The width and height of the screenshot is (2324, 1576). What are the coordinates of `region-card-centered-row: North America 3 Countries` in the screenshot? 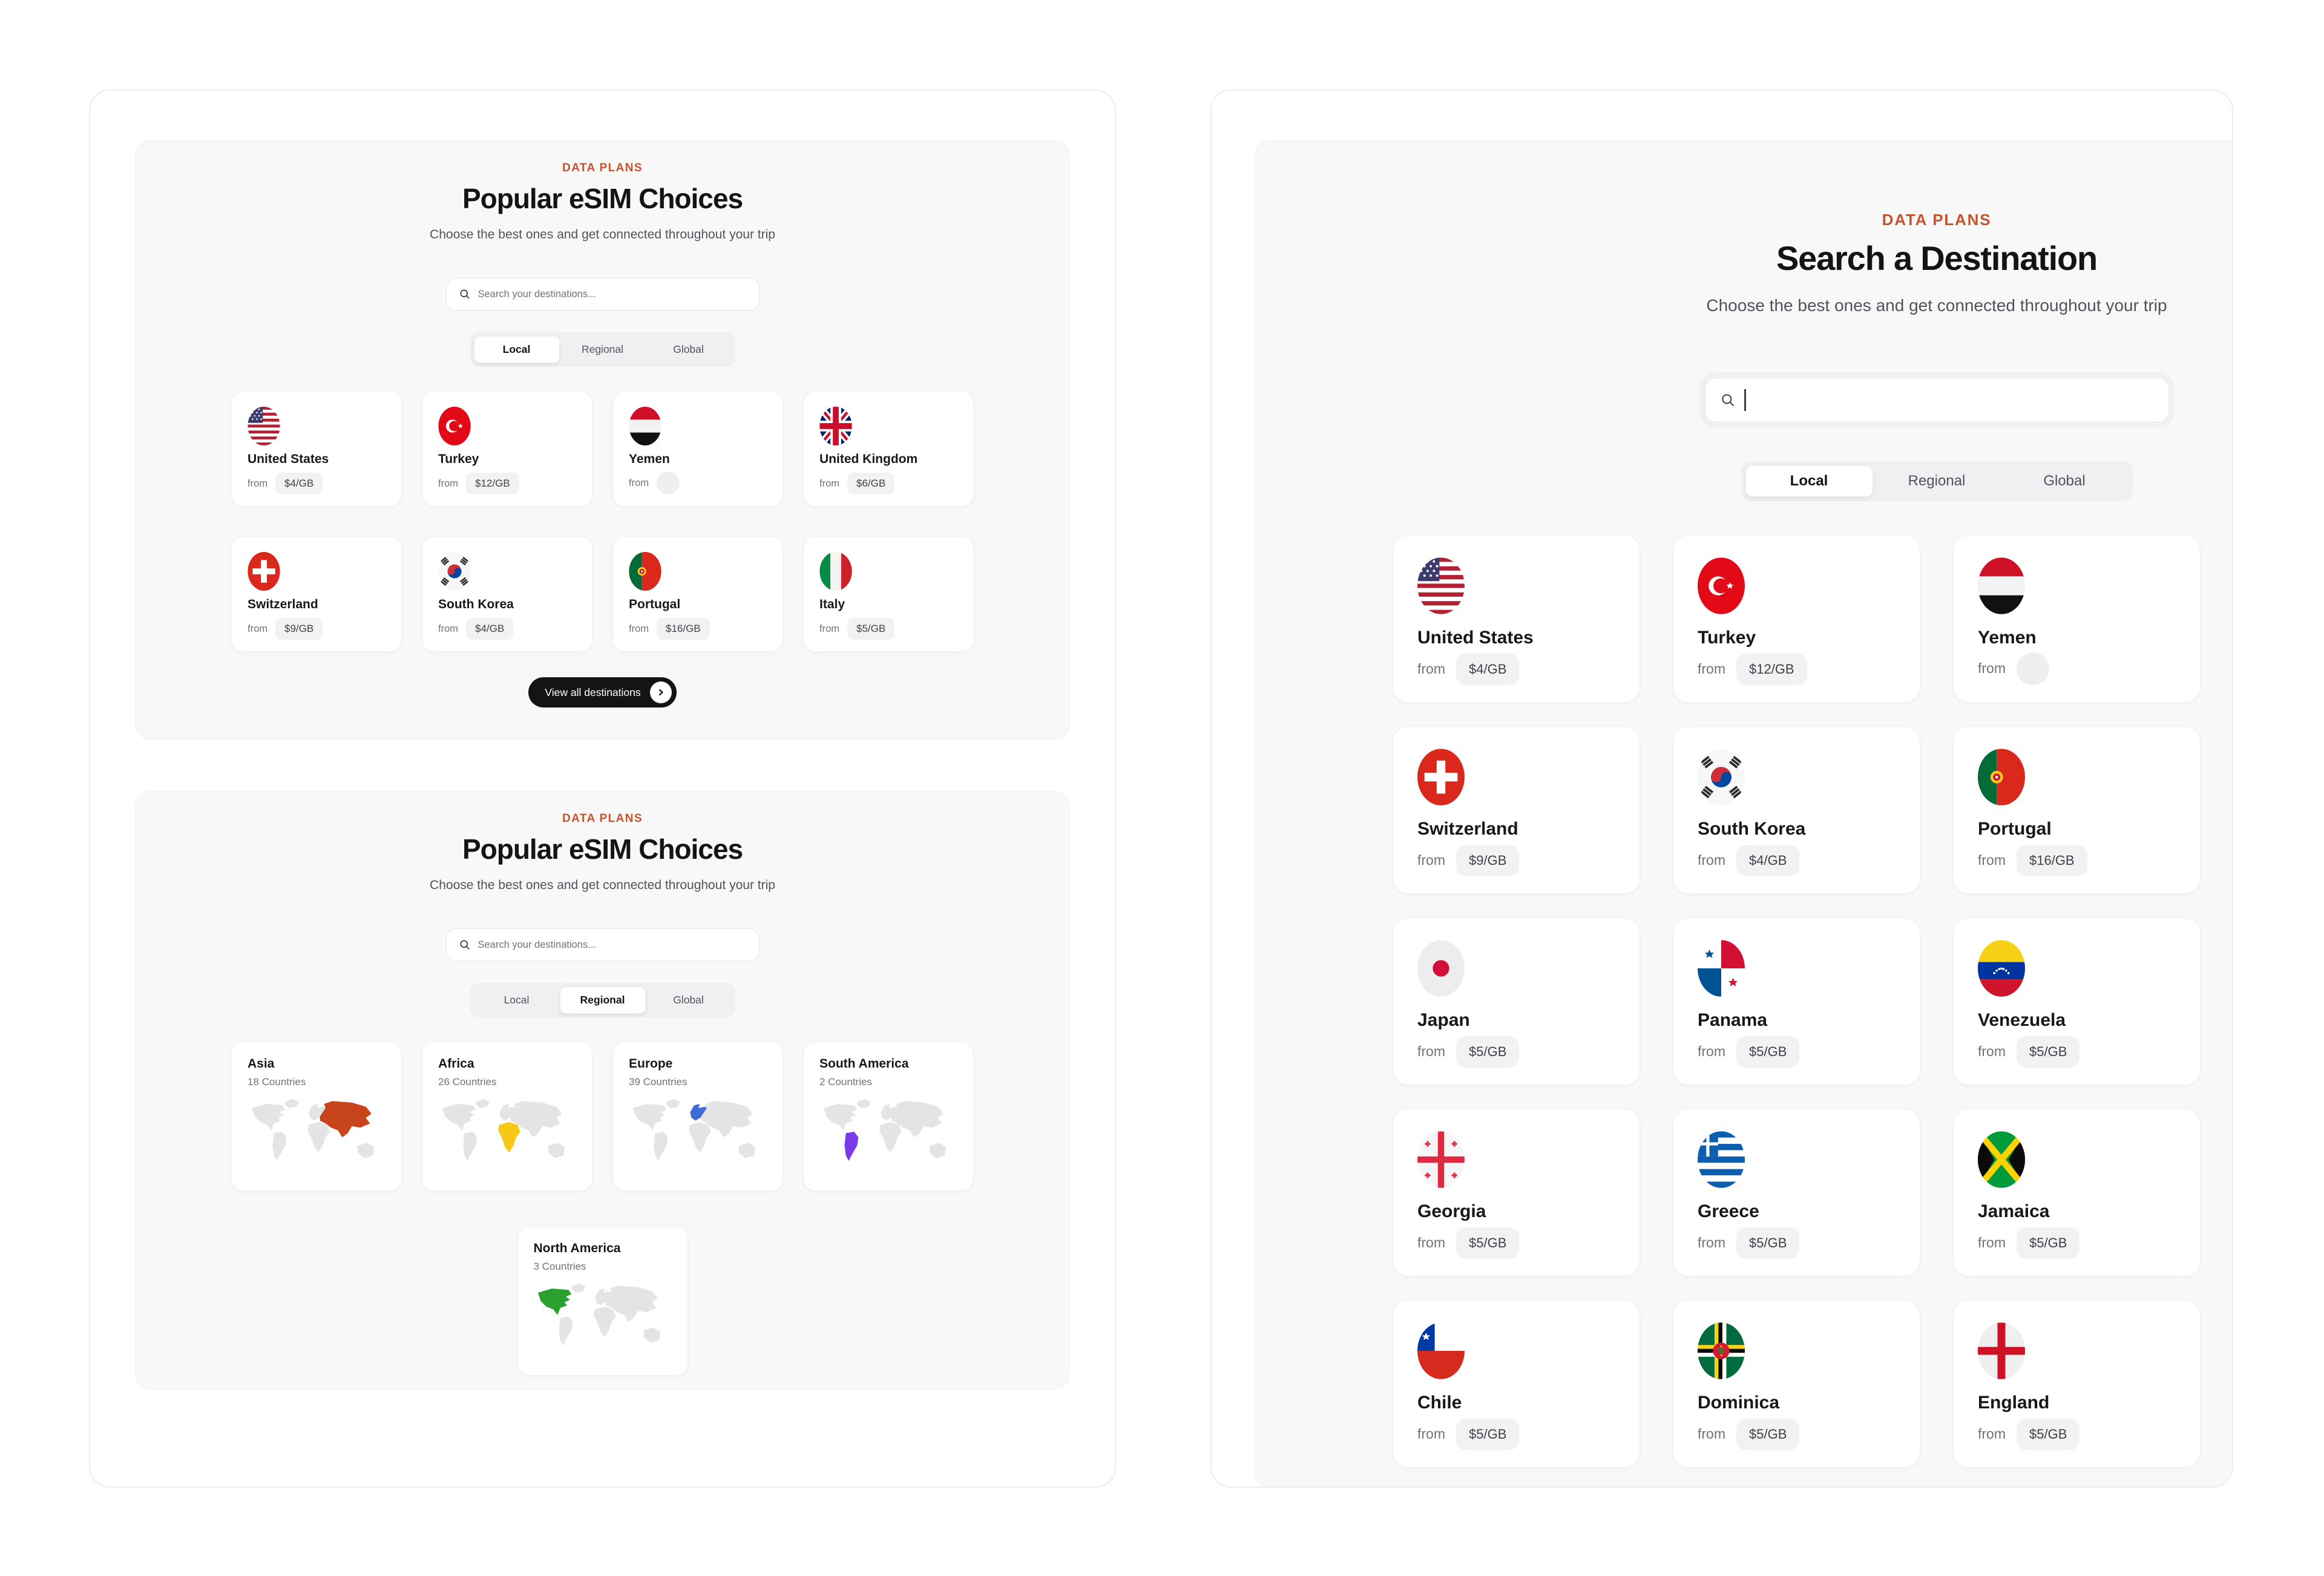 It's located at (602, 1301).